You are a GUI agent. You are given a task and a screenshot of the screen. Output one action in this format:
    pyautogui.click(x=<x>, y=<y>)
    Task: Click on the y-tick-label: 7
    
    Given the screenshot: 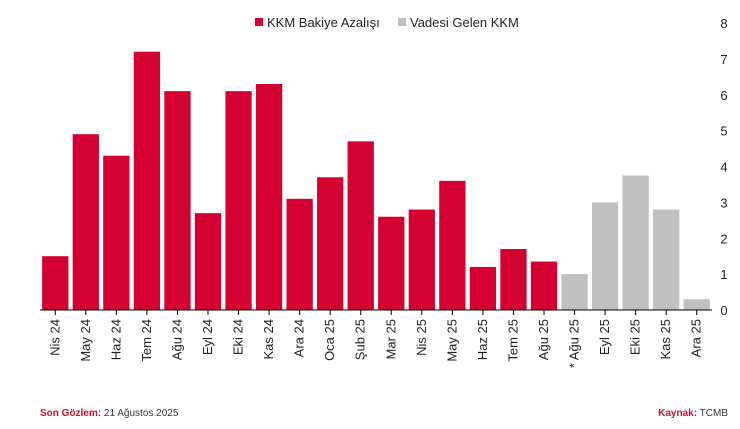 What is the action you would take?
    pyautogui.click(x=723, y=59)
    